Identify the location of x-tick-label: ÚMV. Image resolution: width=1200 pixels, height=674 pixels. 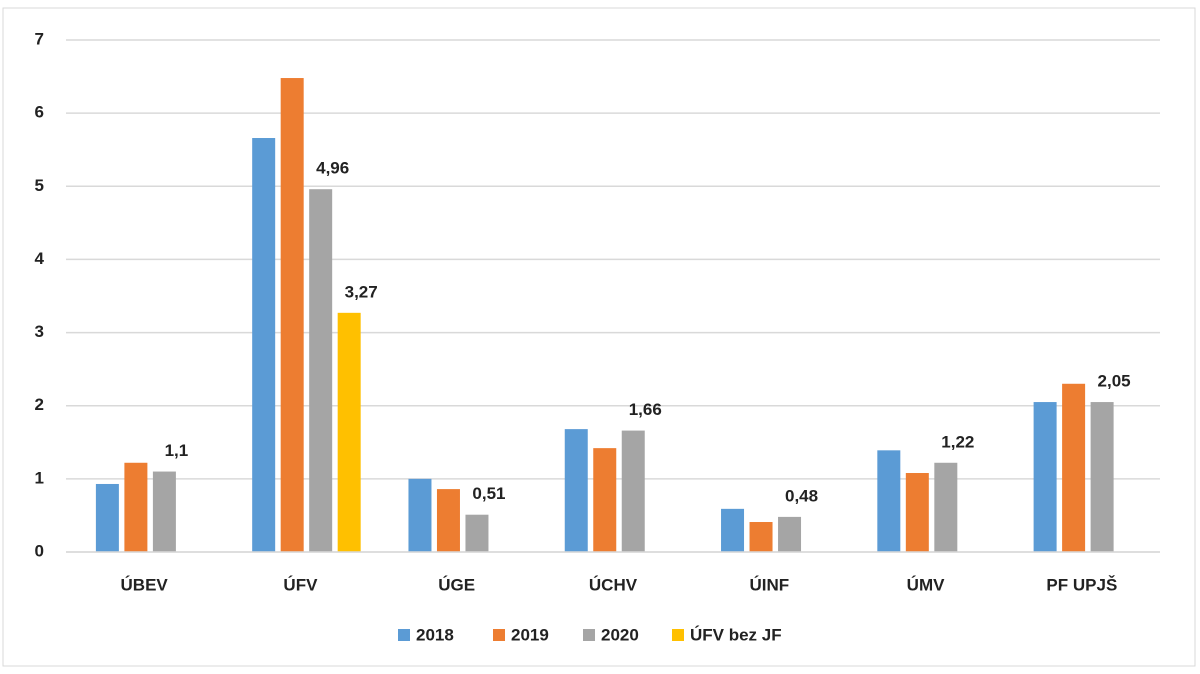
(926, 584).